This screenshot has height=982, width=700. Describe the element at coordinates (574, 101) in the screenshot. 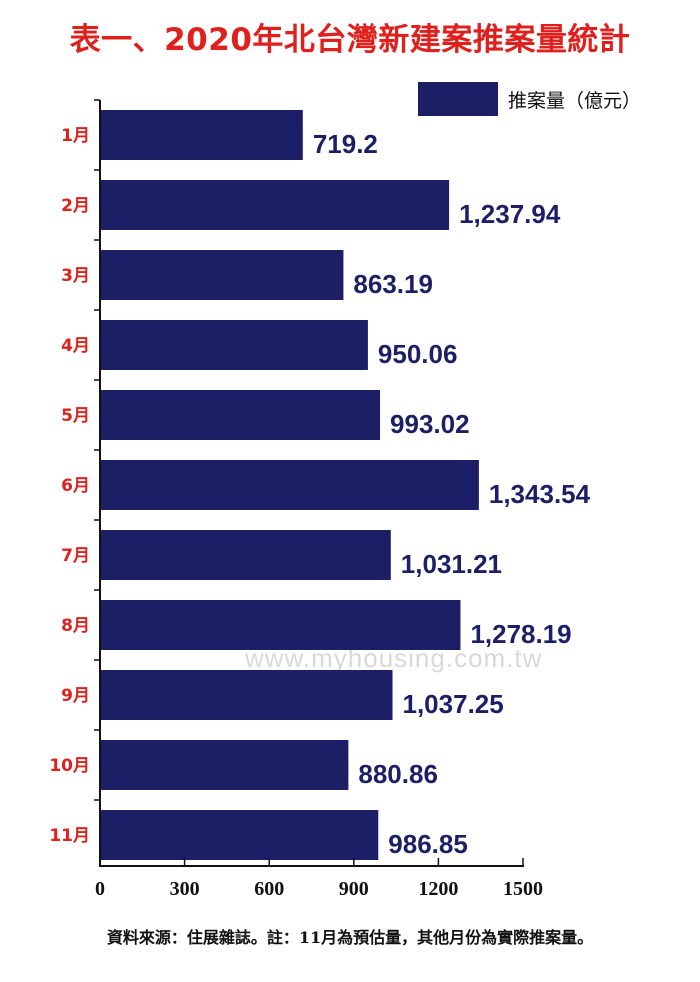

I see `legend-label: 推案量（億元）` at that location.